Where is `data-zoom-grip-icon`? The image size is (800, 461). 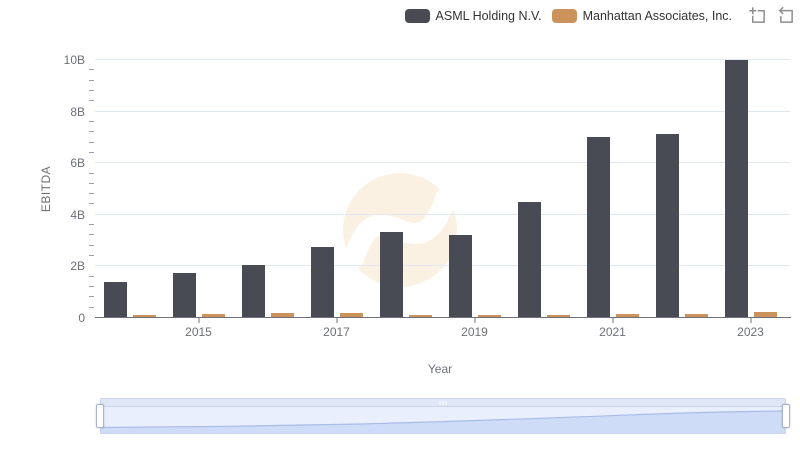 data-zoom-grip-icon is located at coordinates (443, 403).